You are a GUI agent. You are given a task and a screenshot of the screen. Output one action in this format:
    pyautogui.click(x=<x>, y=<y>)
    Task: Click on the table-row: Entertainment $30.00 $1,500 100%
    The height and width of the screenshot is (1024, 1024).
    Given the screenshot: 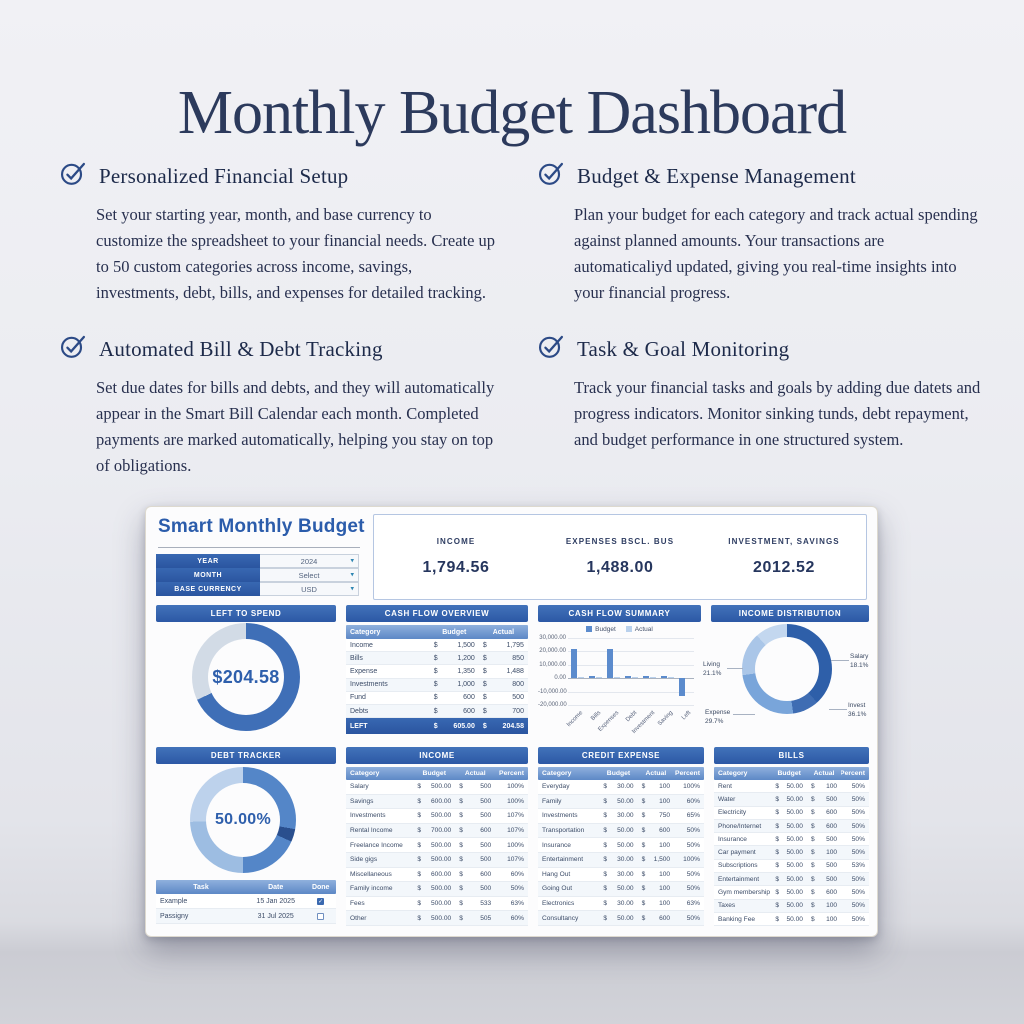 What is the action you would take?
    pyautogui.click(x=621, y=860)
    